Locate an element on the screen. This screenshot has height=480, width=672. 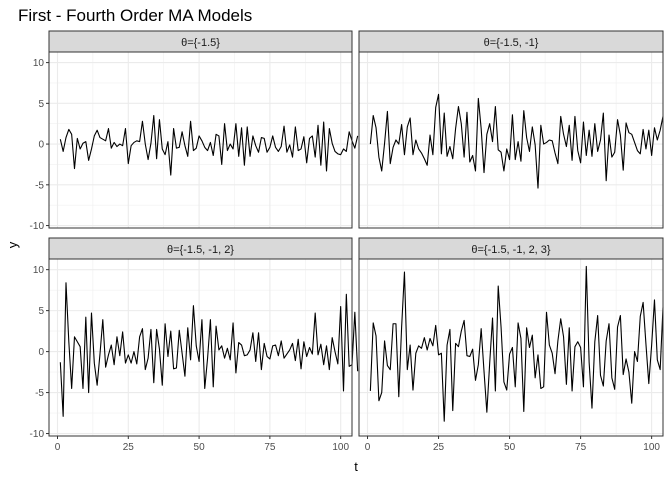
facet-label: θ={-1.5, -1, 2, 3} is located at coordinates (511, 250).